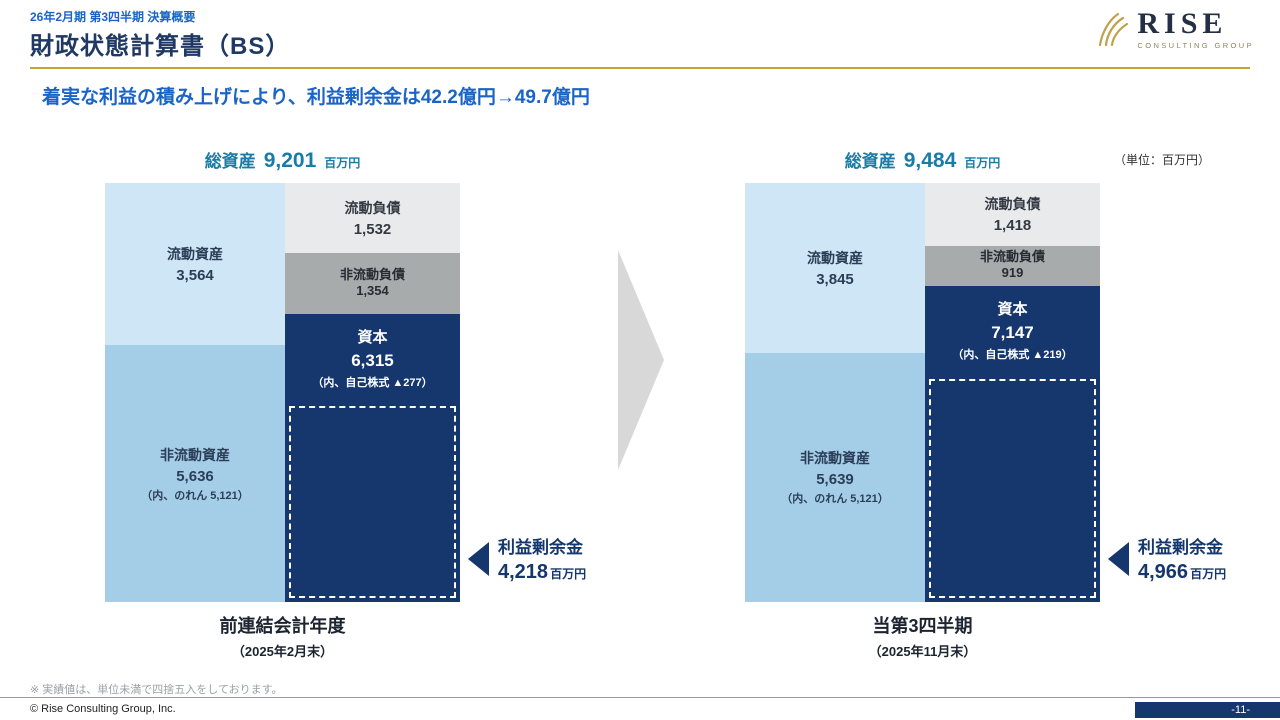 The image size is (1280, 720). What do you see at coordinates (640, 68) in the screenshot?
I see `title-divider` at bounding box center [640, 68].